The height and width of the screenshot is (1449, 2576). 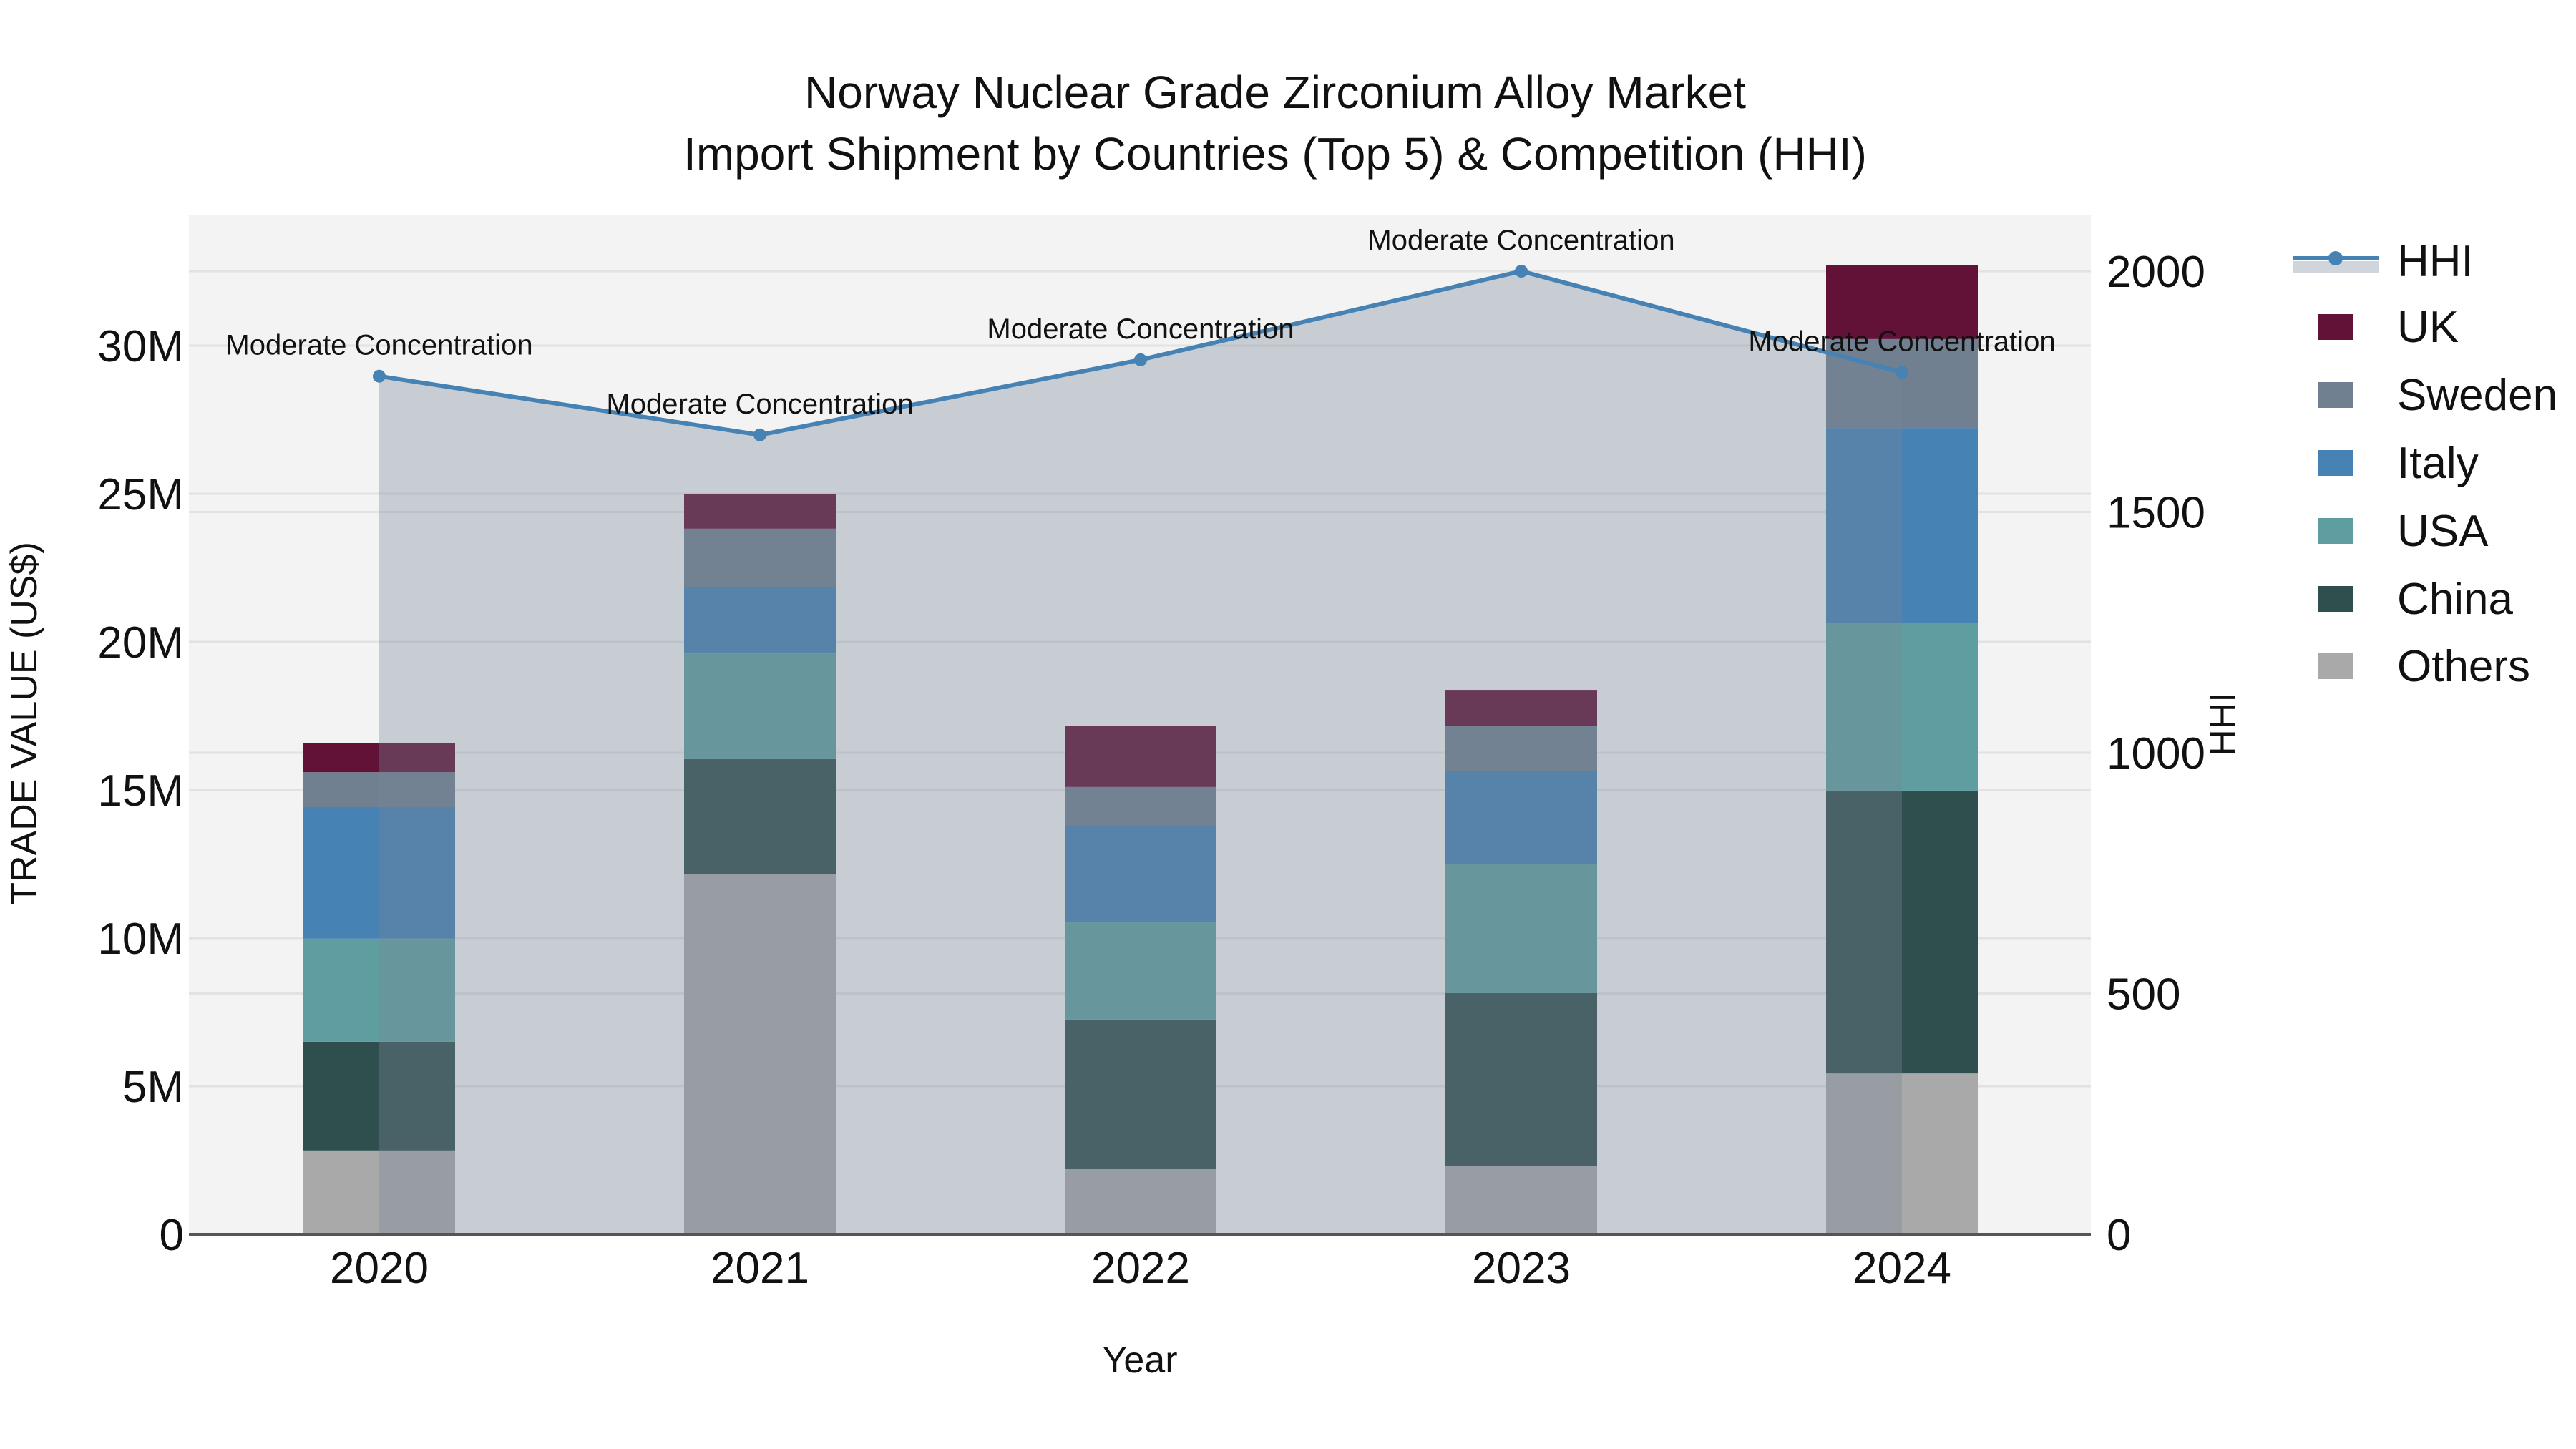 I want to click on bar-stack-2024, so click(x=1902, y=749).